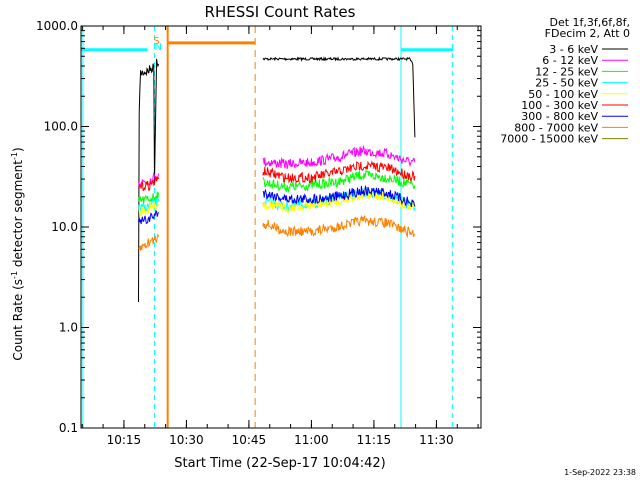 The width and height of the screenshot is (640, 480). Describe the element at coordinates (573, 49) in the screenshot. I see `legend-entry-label: 3 - 6 keV` at that location.